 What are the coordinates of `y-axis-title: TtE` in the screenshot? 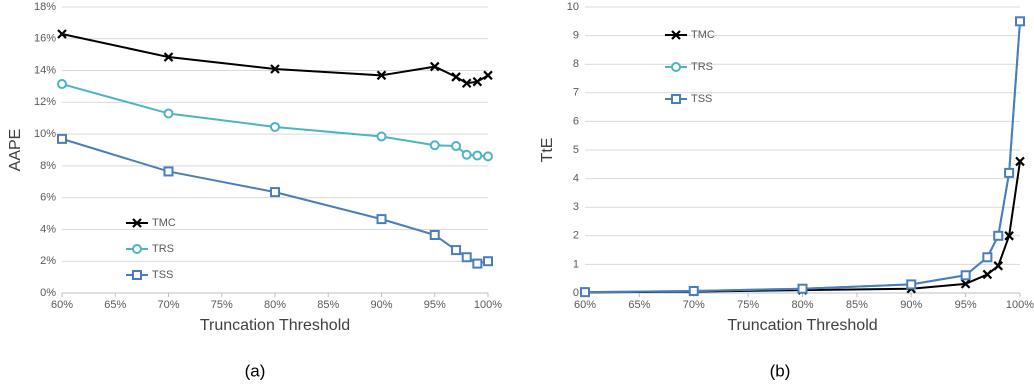 It's located at (547, 150).